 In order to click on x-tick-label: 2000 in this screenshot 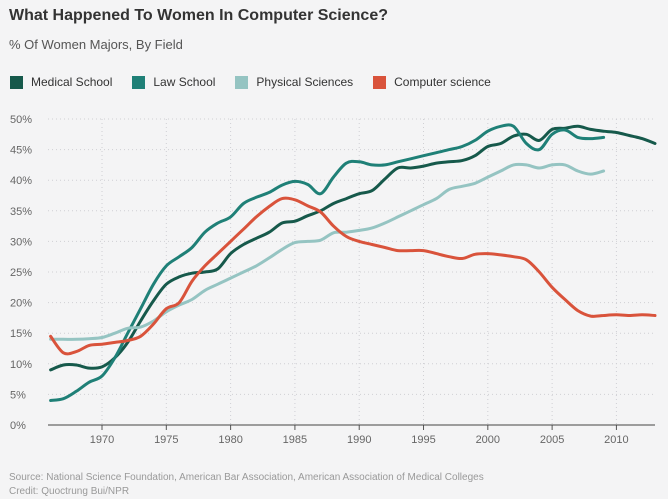, I will do `click(488, 440)`.